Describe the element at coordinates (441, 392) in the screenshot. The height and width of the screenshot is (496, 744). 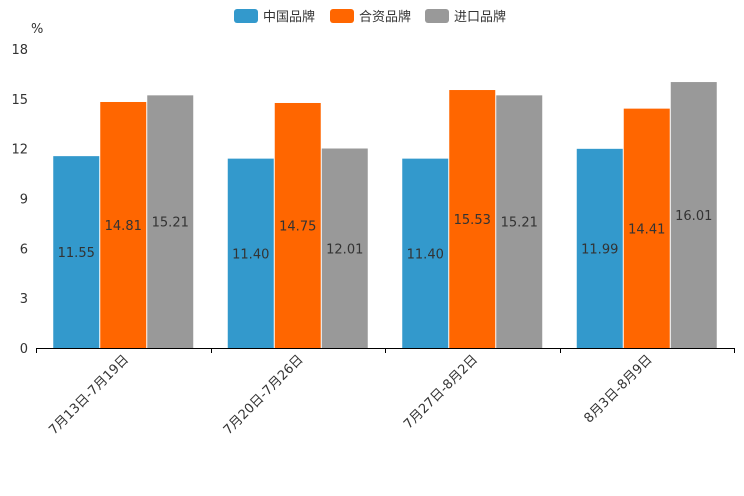
I see `x-tick-label: 7月27日-8月2日` at that location.